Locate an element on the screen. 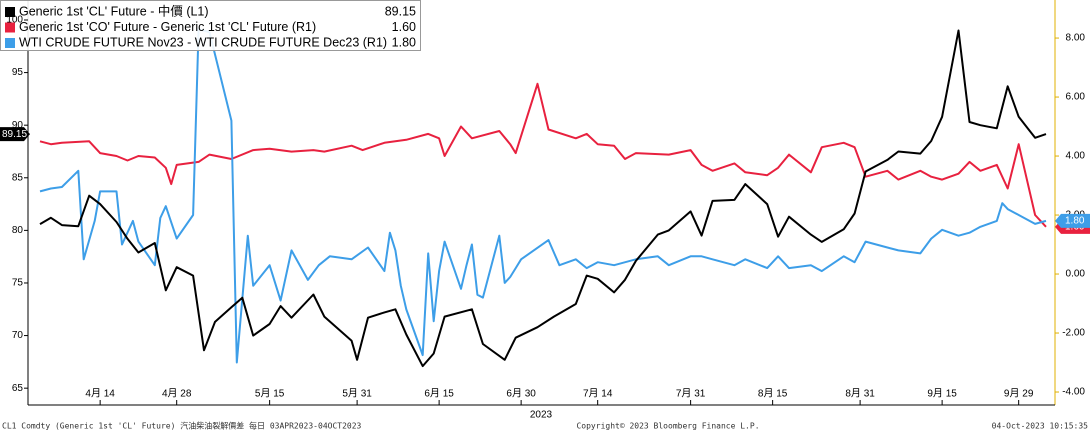  x-tick-label: 9月 15 is located at coordinates (942, 394).